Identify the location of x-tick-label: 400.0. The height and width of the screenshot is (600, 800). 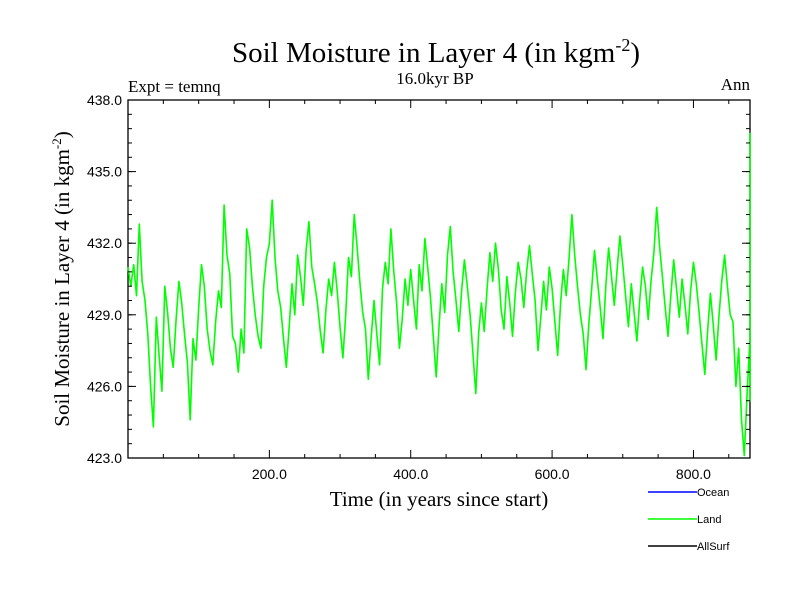
(410, 474).